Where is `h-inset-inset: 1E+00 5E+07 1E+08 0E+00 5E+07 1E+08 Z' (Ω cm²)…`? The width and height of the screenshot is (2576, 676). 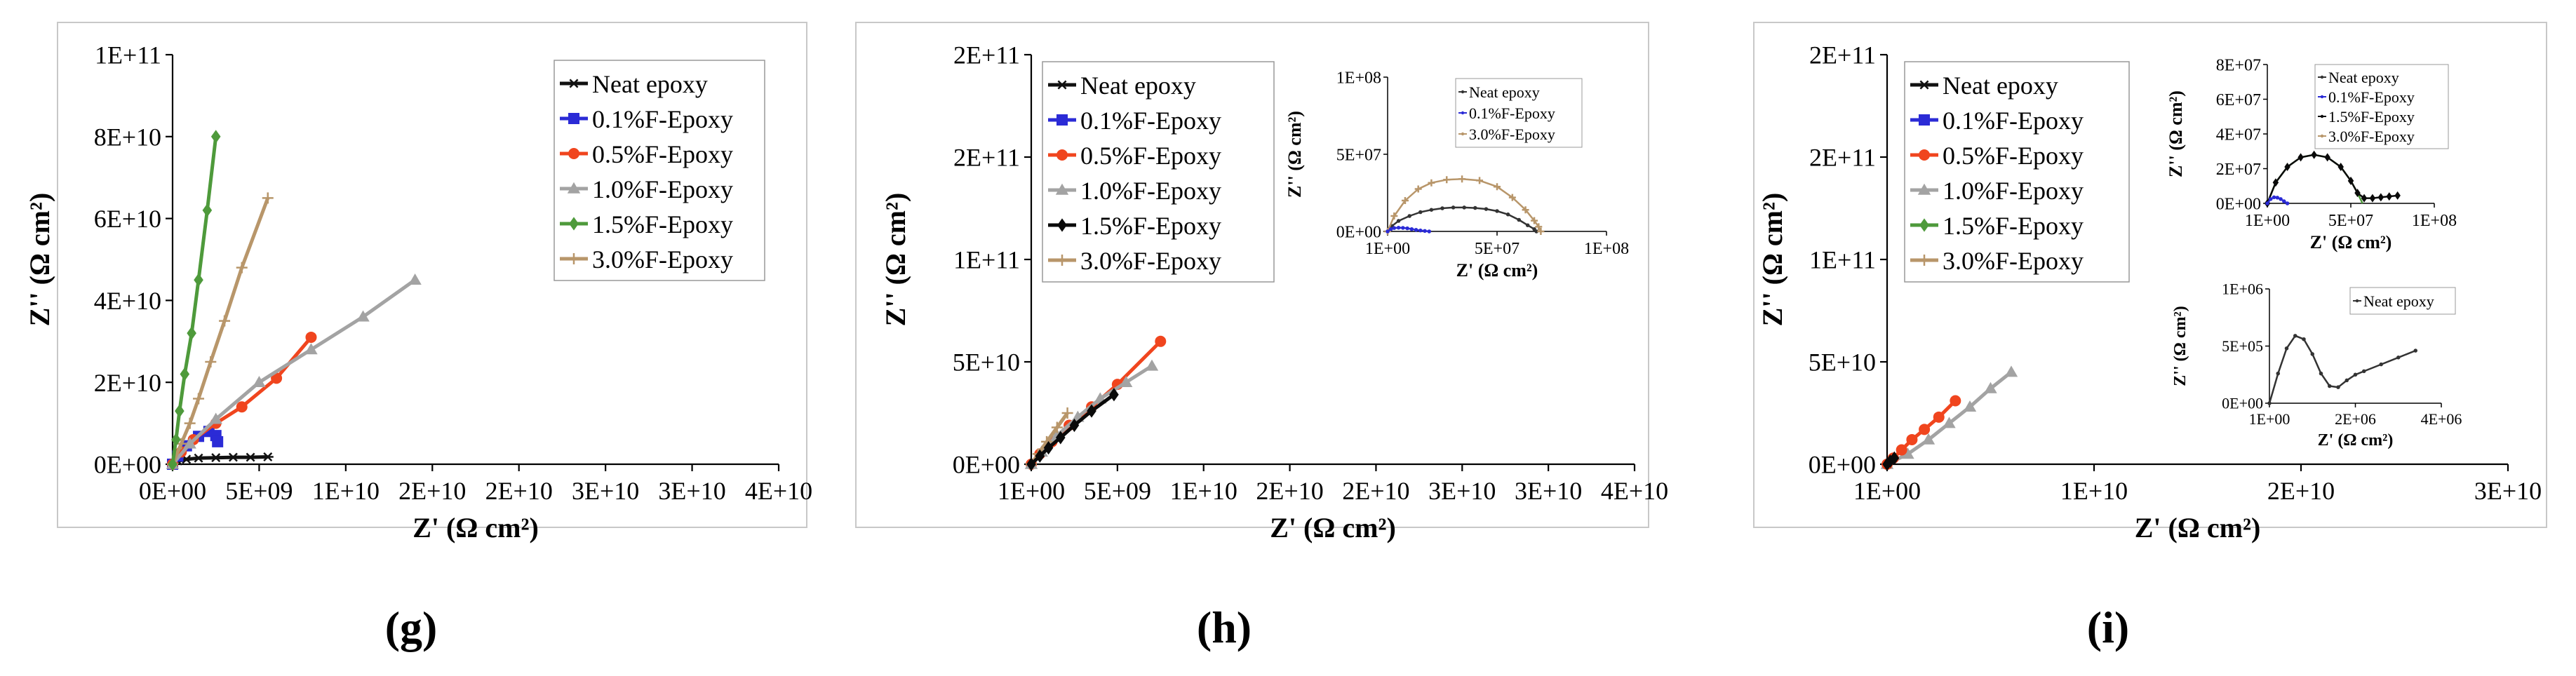
h-inset-inset: 1E+00 5E+07 1E+08 0E+00 5E+07 1E+08 Z' (Ω cm²)… is located at coordinates (1456, 174).